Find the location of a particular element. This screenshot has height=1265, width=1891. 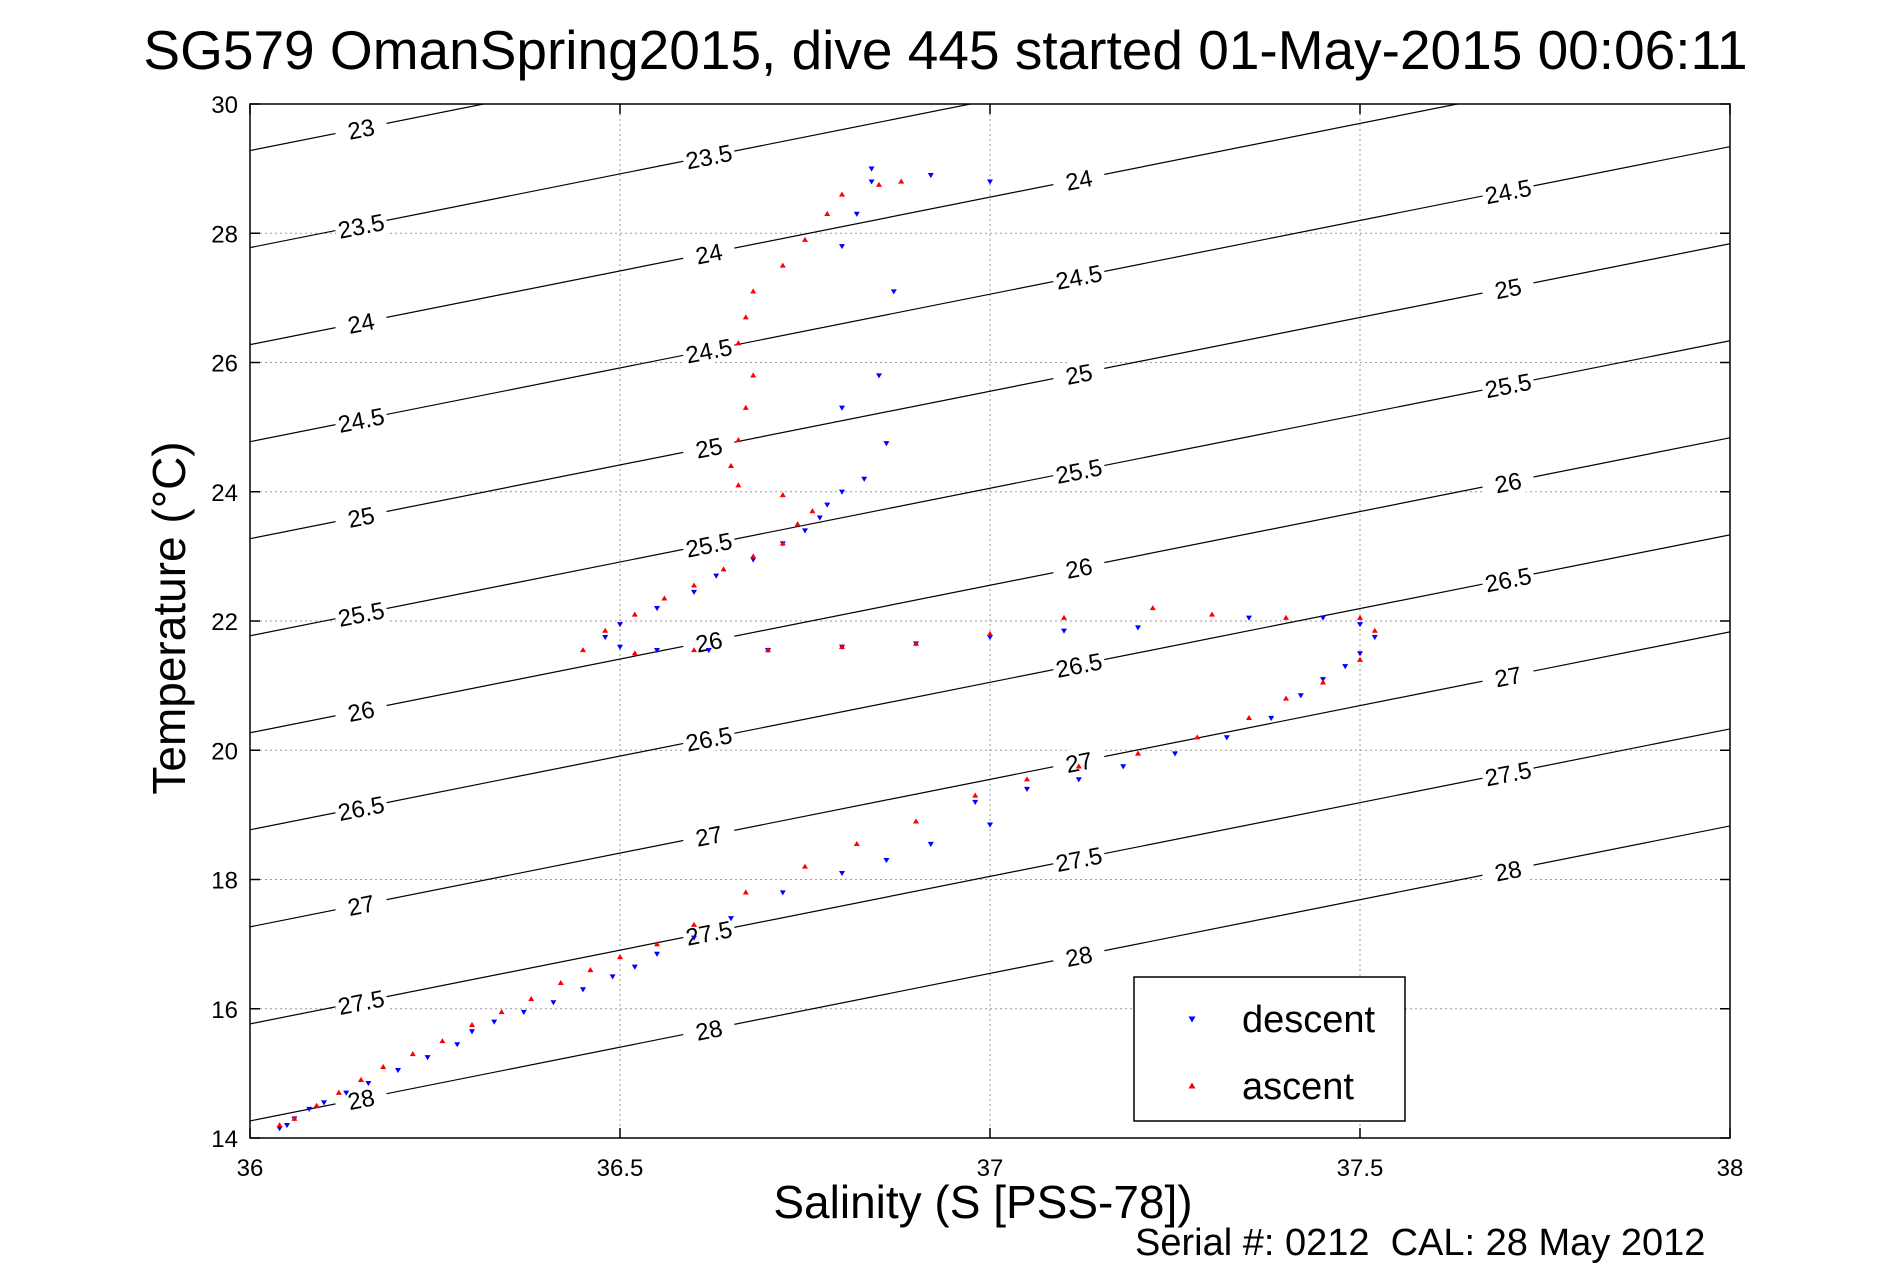

legend: descent ascent is located at coordinates (1269, 1049).